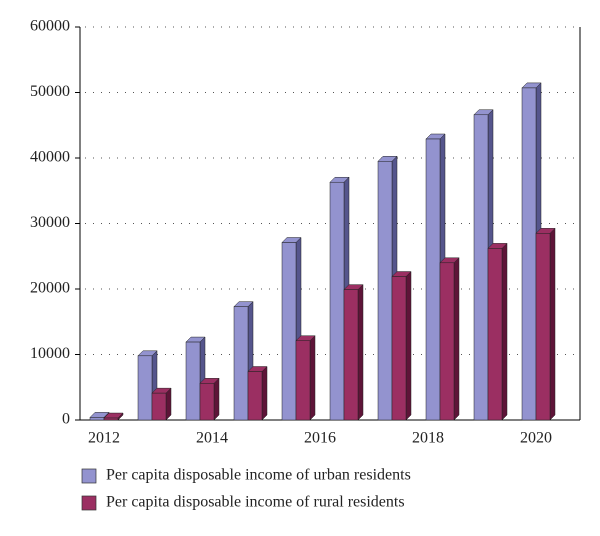 The height and width of the screenshot is (536, 600). I want to click on y-tick-label: 60000, so click(50, 26).